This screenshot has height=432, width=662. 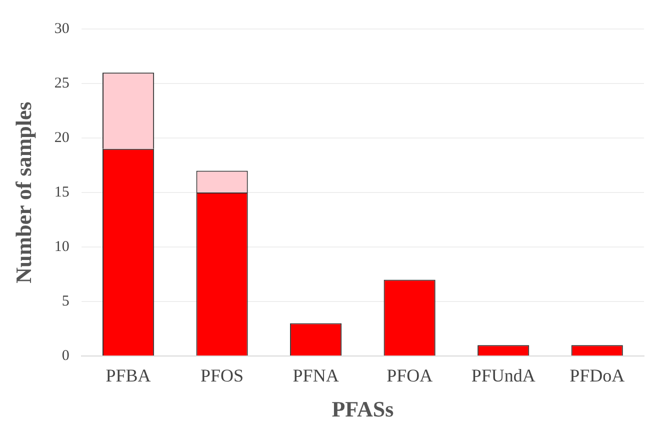 I want to click on x-tick-label: PFDoA, so click(x=597, y=376).